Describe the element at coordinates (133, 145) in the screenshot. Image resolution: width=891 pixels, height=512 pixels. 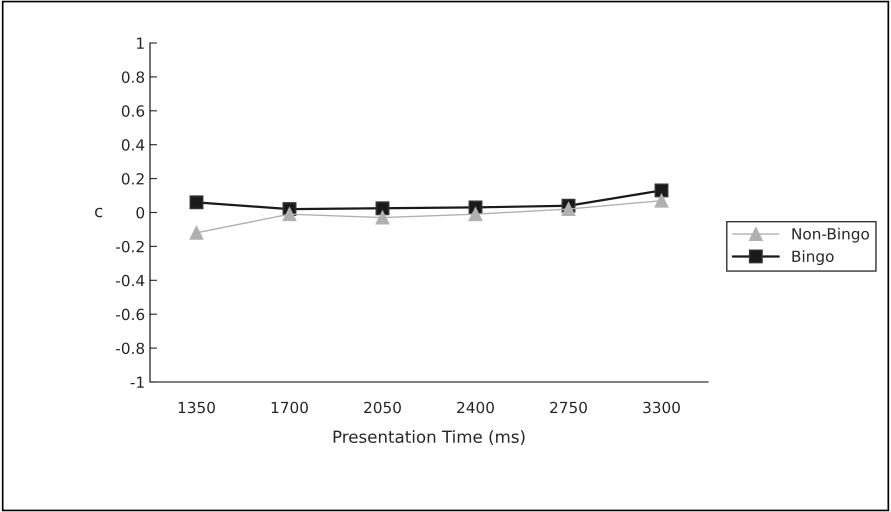
I see `y-tick-label: 0.4` at that location.